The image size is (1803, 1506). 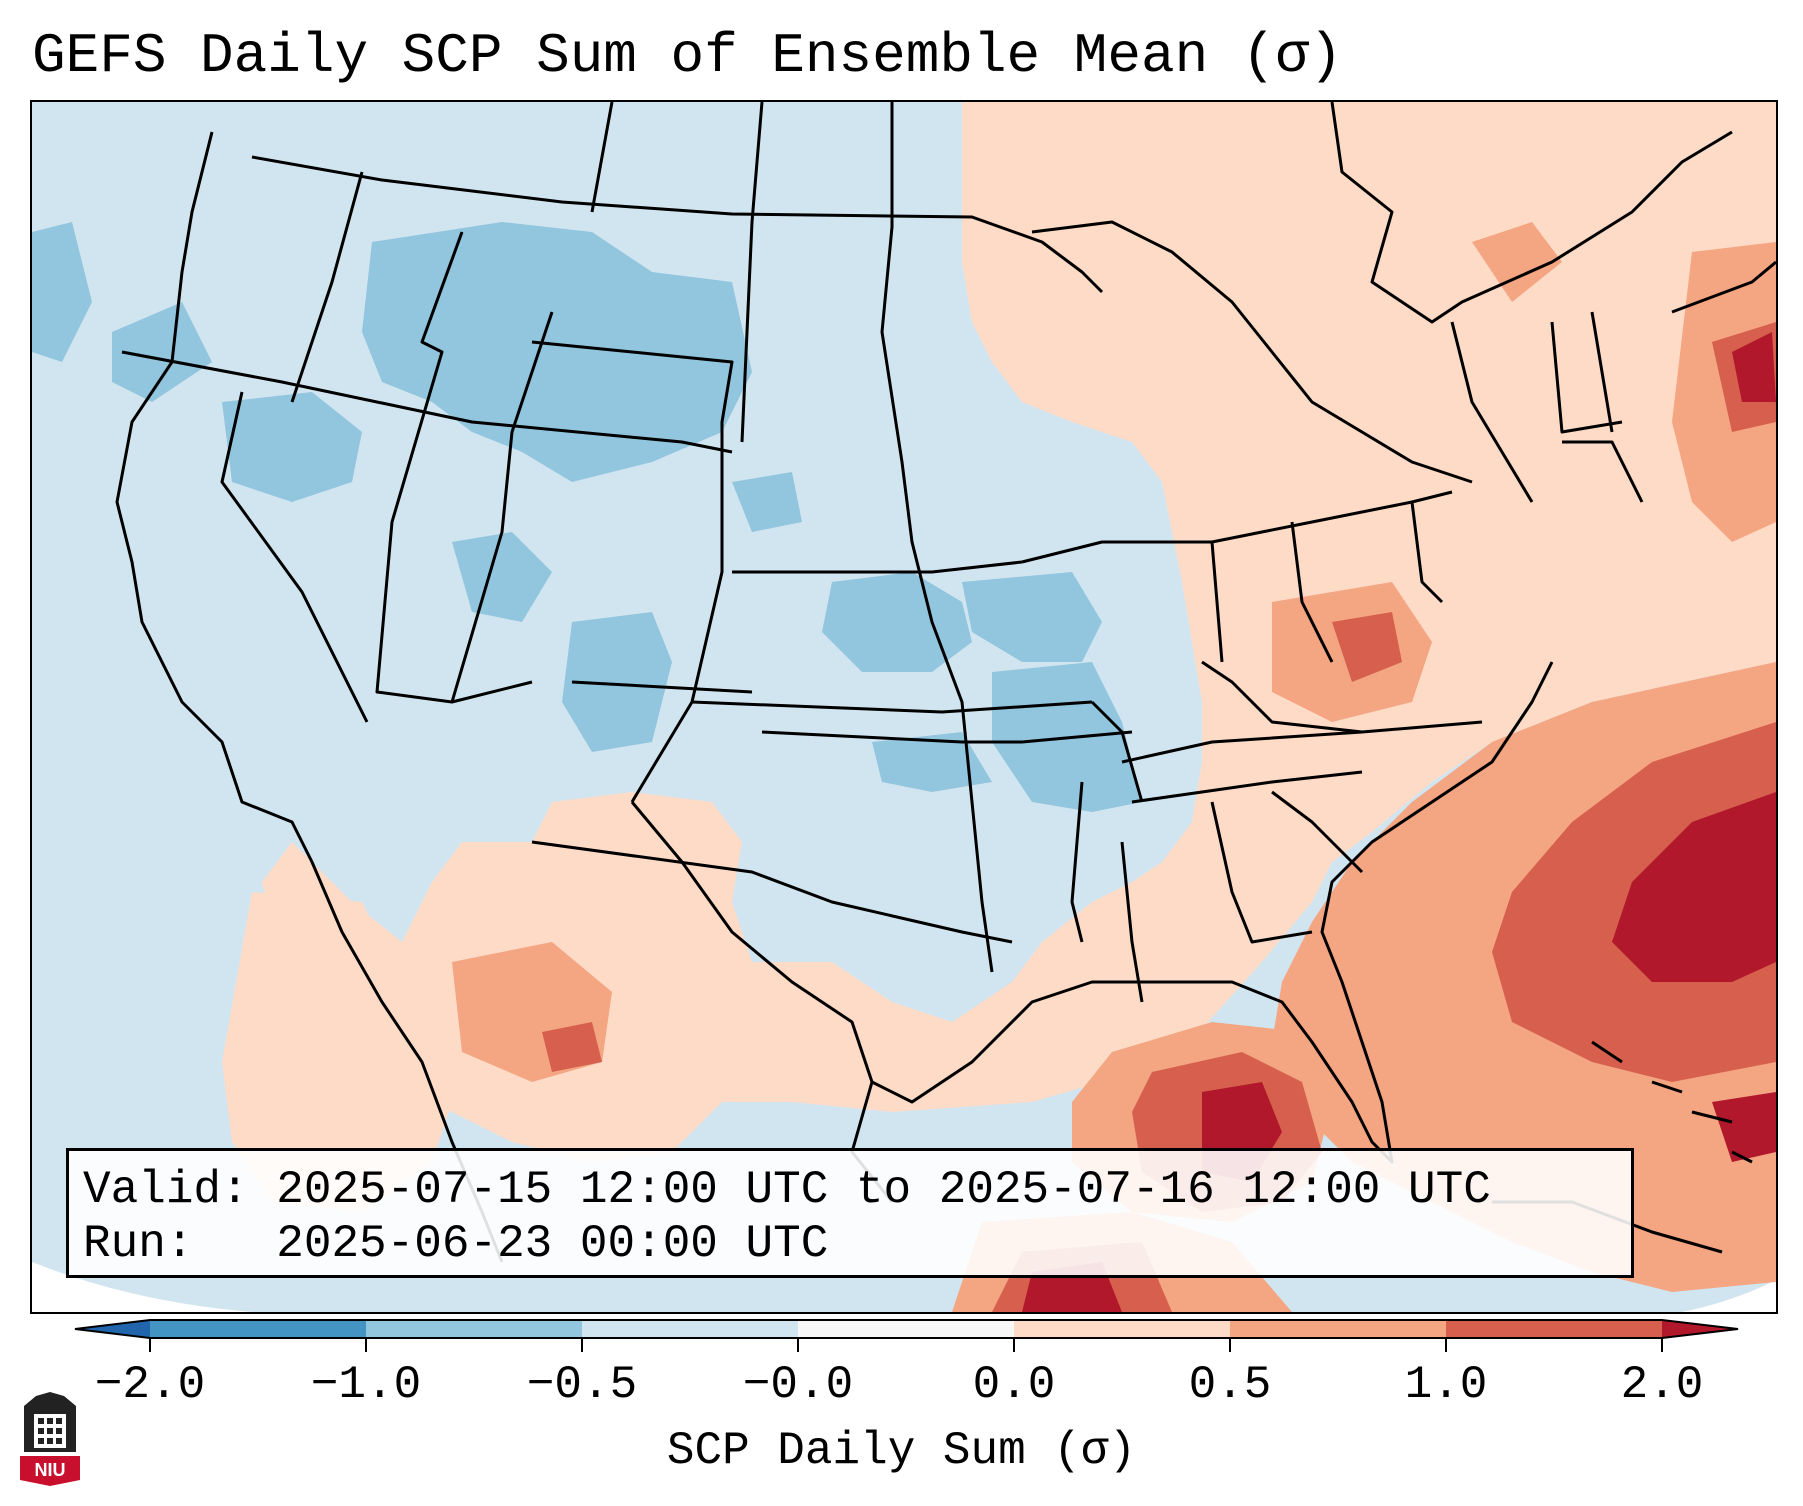 I want to click on colorbar-segment-low-extend, so click(x=112, y=1329).